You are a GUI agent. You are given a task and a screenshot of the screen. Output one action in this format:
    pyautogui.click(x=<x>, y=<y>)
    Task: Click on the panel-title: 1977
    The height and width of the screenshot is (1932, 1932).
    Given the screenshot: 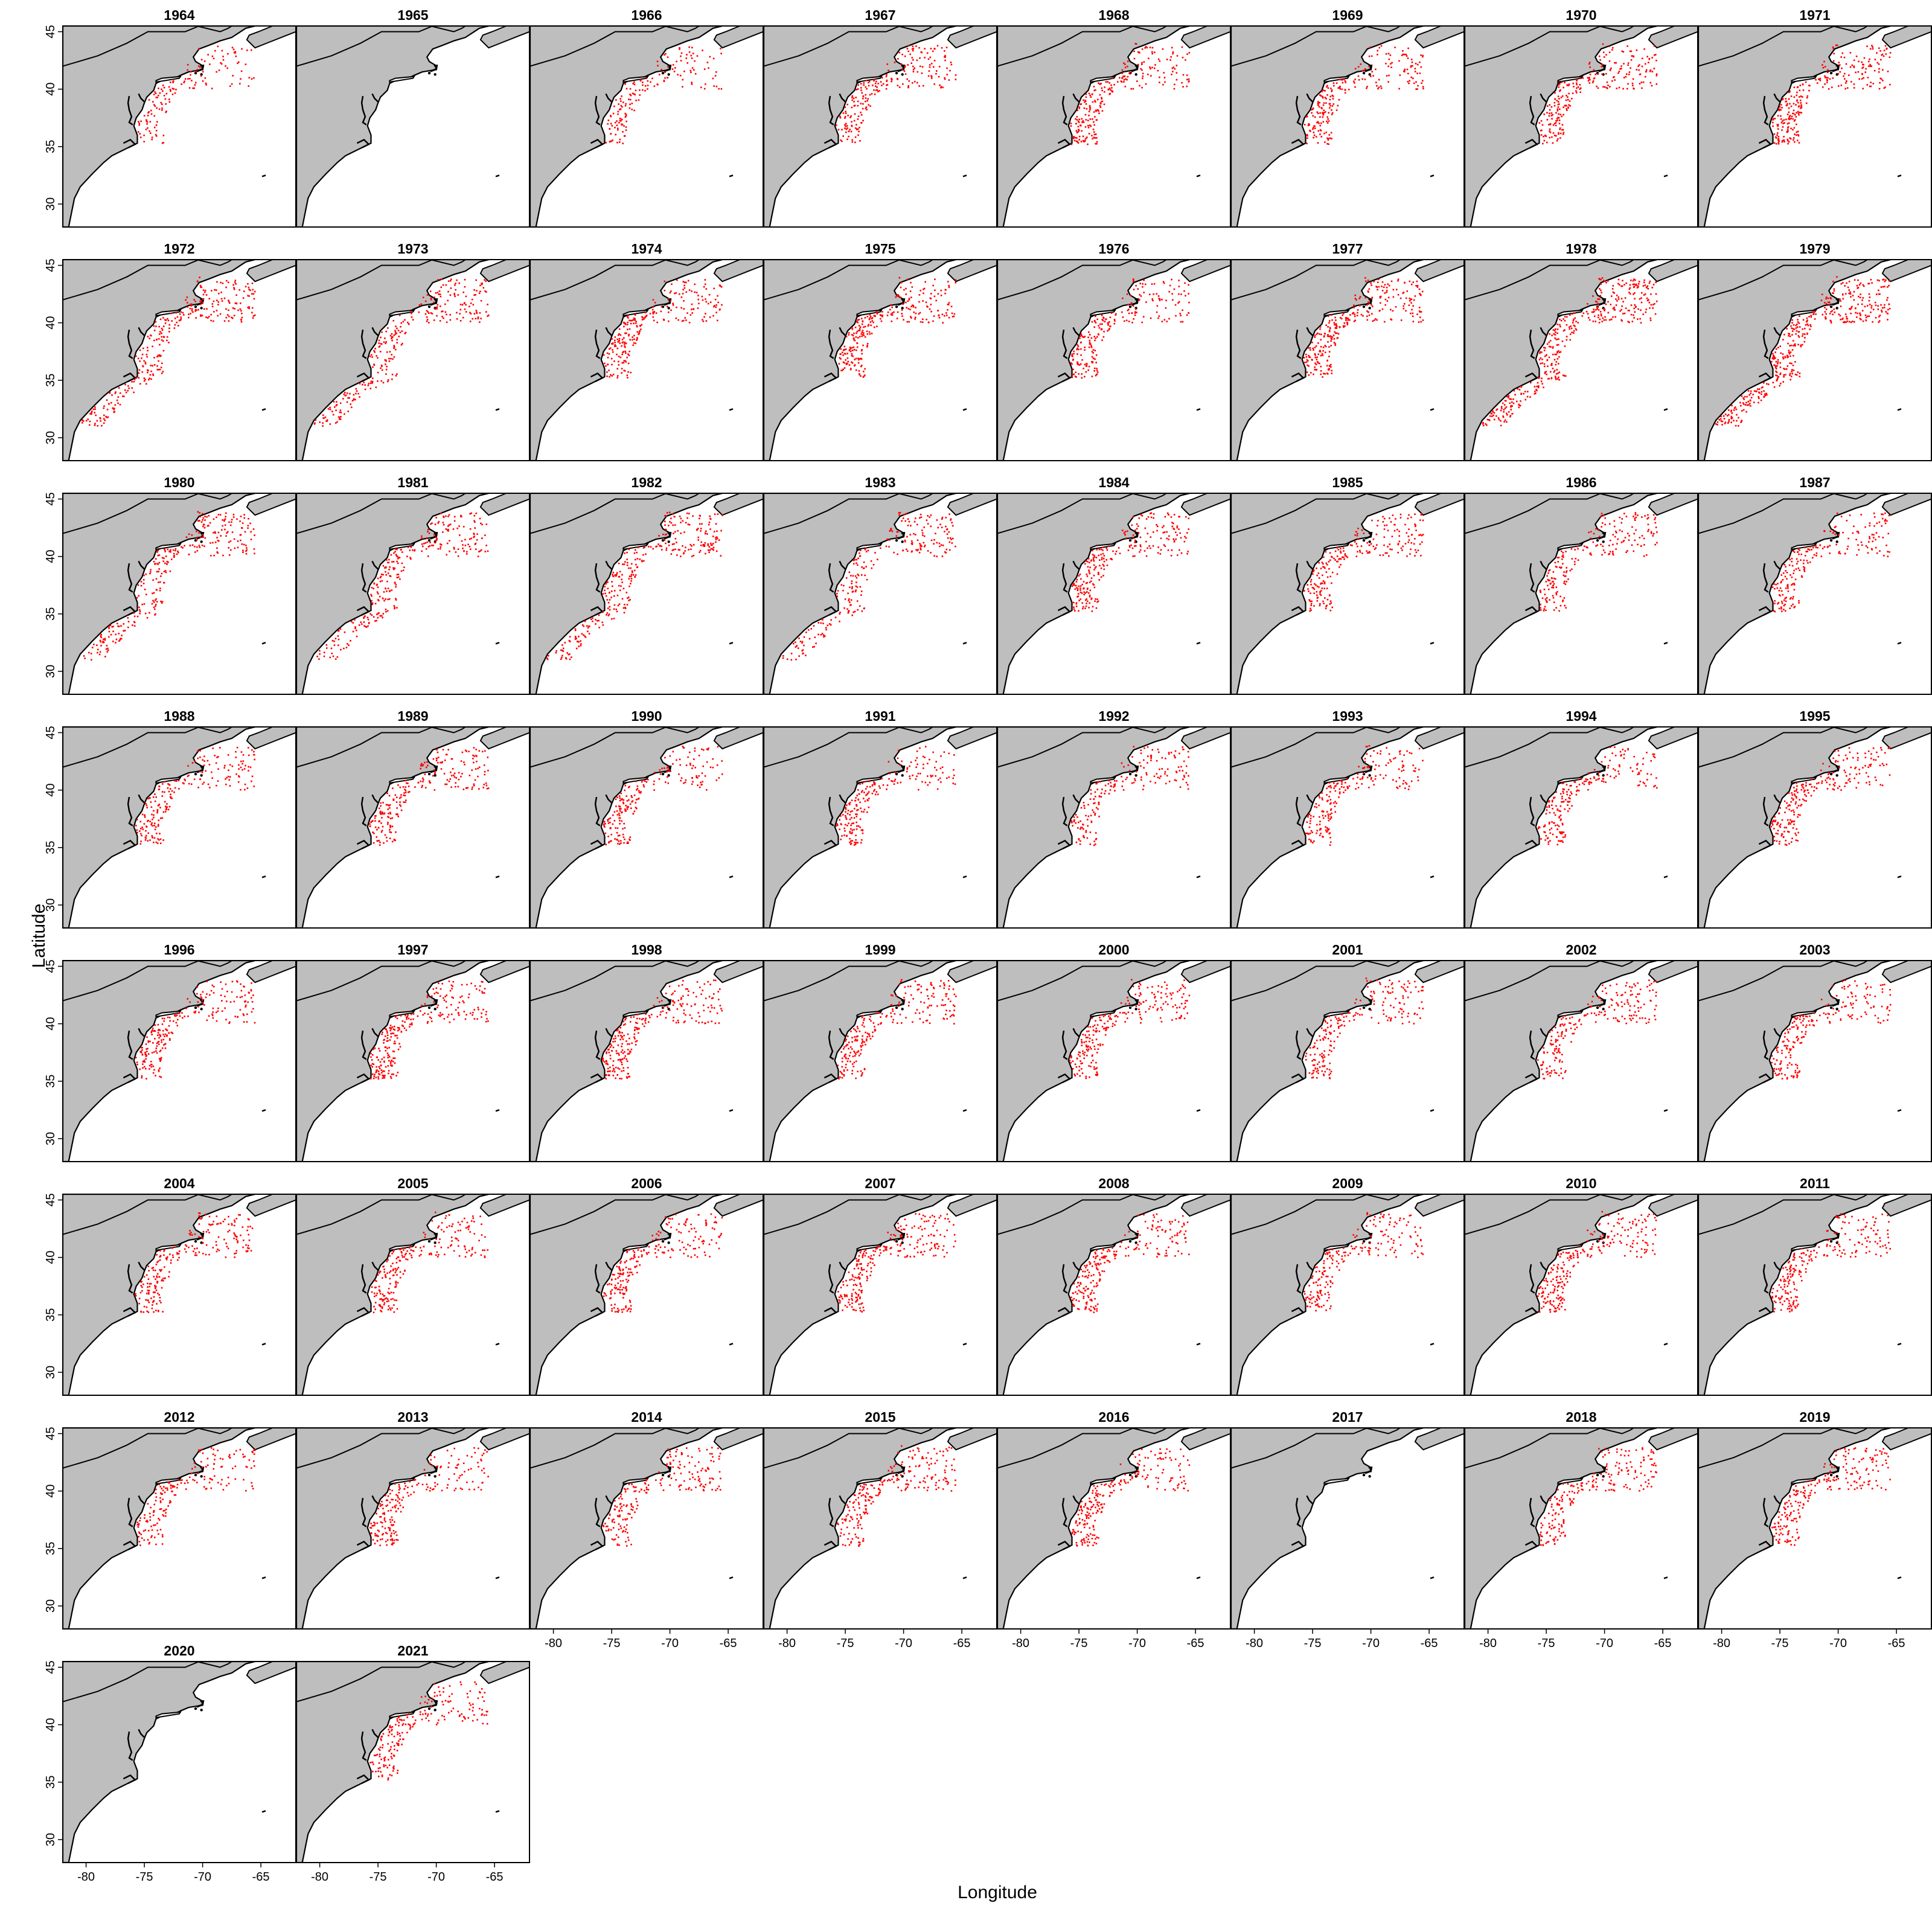 What is the action you would take?
    pyautogui.click(x=1347, y=249)
    